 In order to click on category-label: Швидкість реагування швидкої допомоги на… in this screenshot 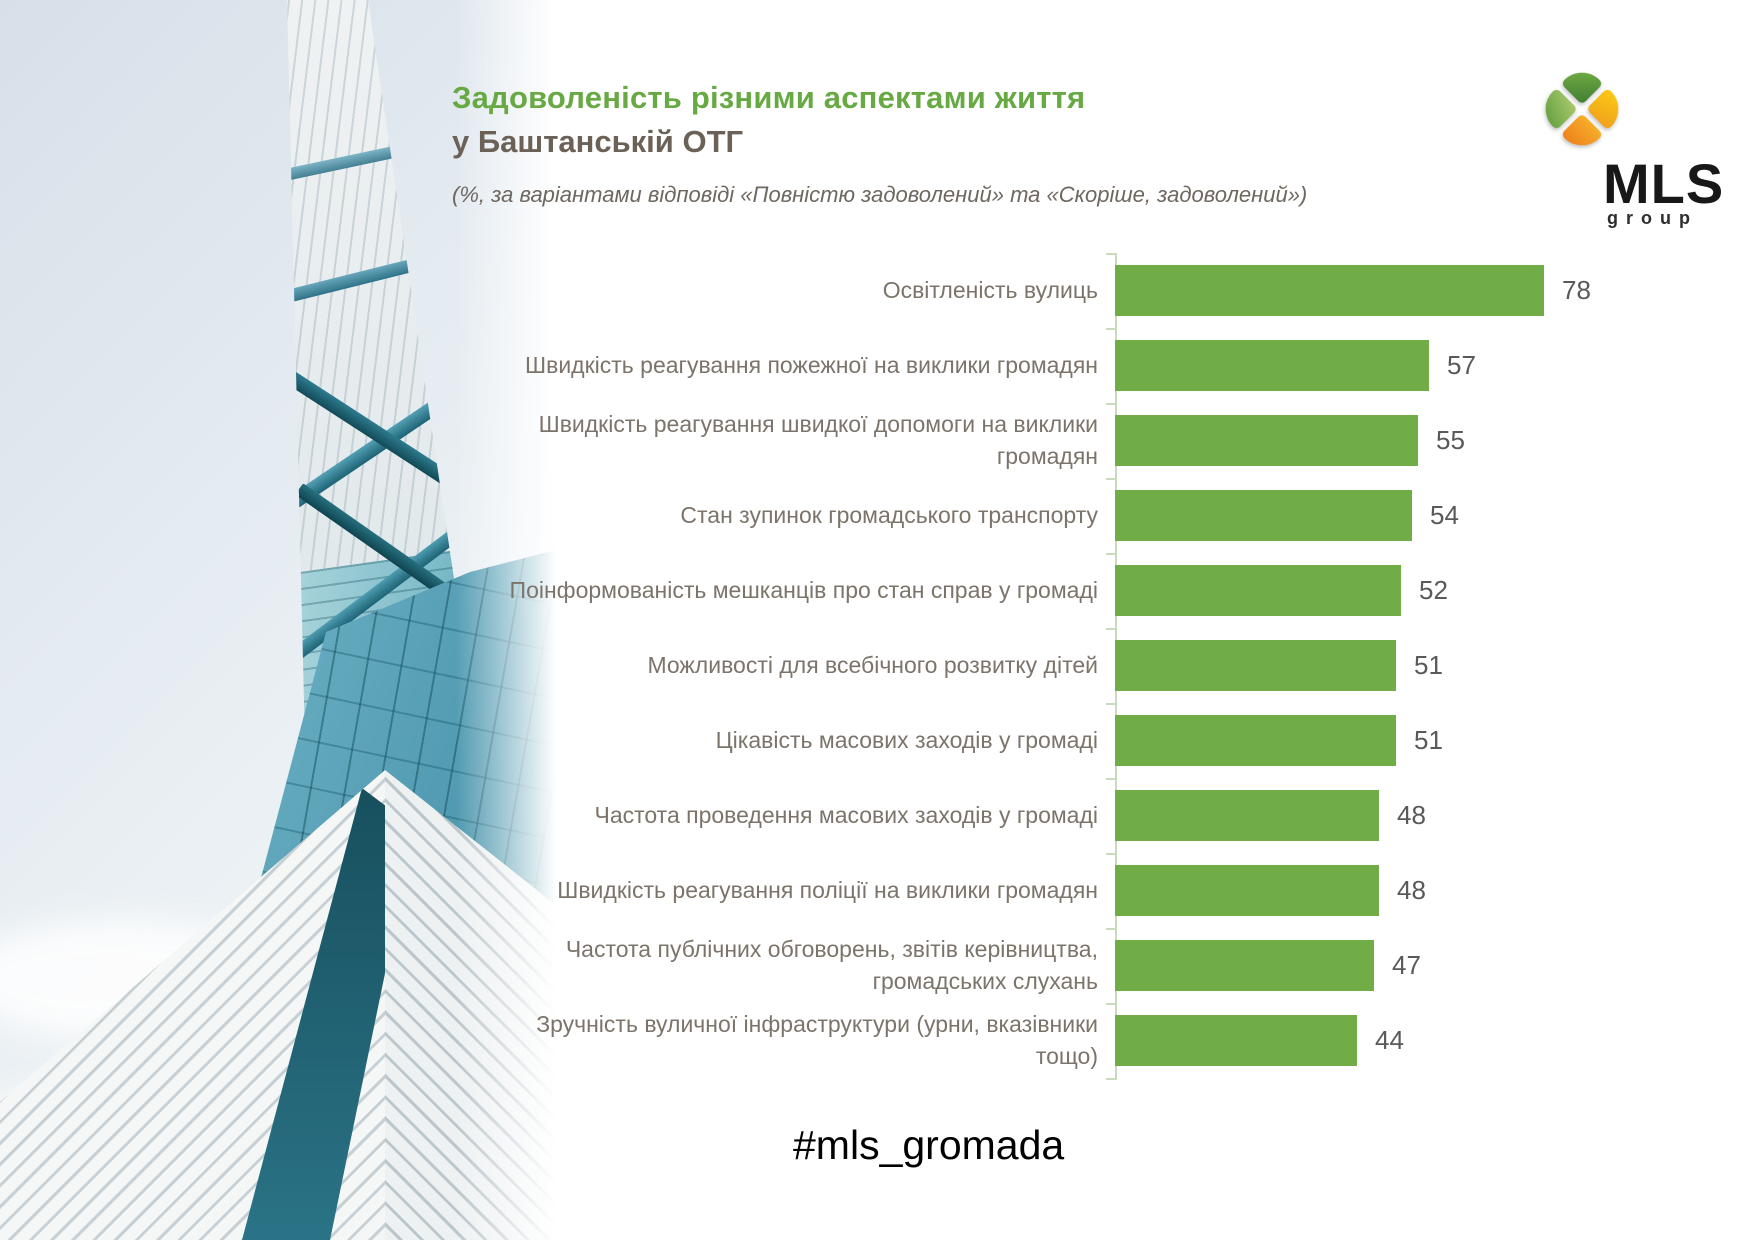, I will do `click(818, 439)`.